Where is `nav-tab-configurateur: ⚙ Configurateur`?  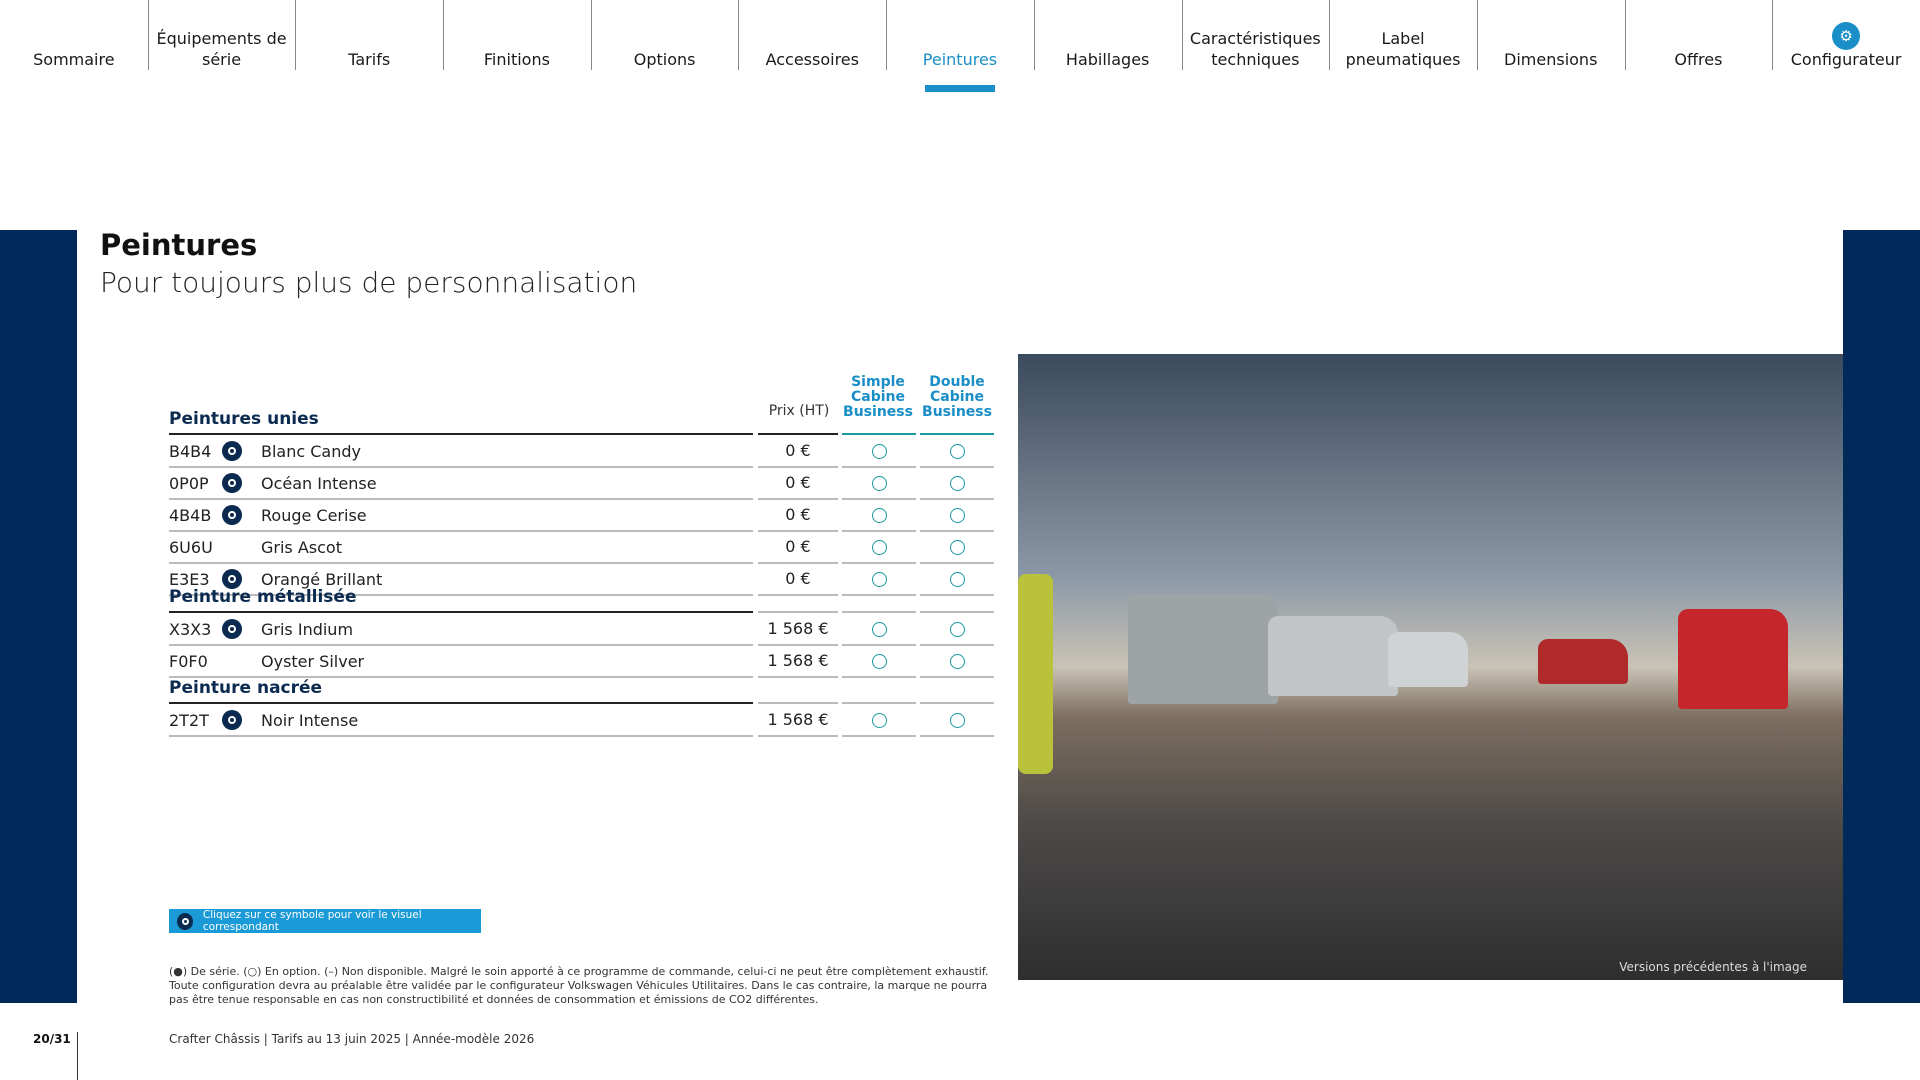 nav-tab-configurateur: ⚙ Configurateur is located at coordinates (1846, 35).